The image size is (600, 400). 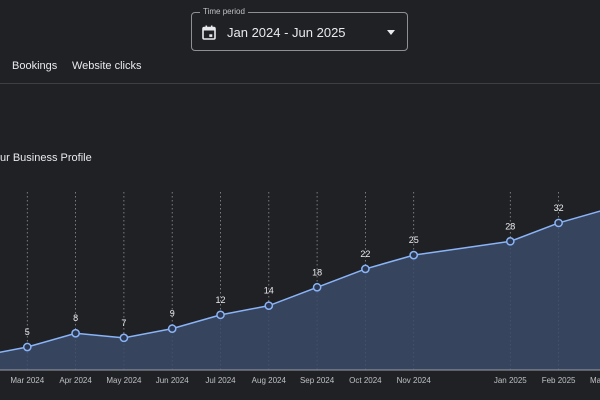 What do you see at coordinates (365, 380) in the screenshot?
I see `x-tick-label: Oct 2024` at bounding box center [365, 380].